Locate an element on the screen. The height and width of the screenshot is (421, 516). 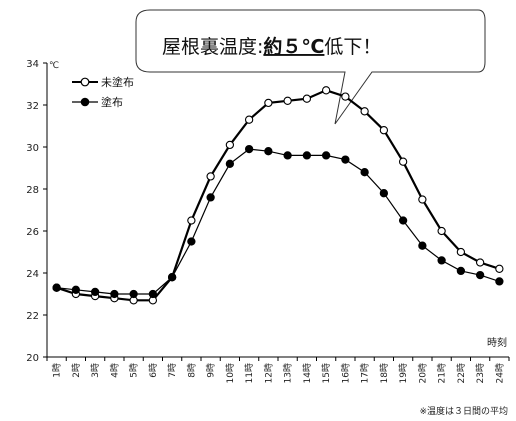
x-tick-label: 17時 is located at coordinates (365, 373).